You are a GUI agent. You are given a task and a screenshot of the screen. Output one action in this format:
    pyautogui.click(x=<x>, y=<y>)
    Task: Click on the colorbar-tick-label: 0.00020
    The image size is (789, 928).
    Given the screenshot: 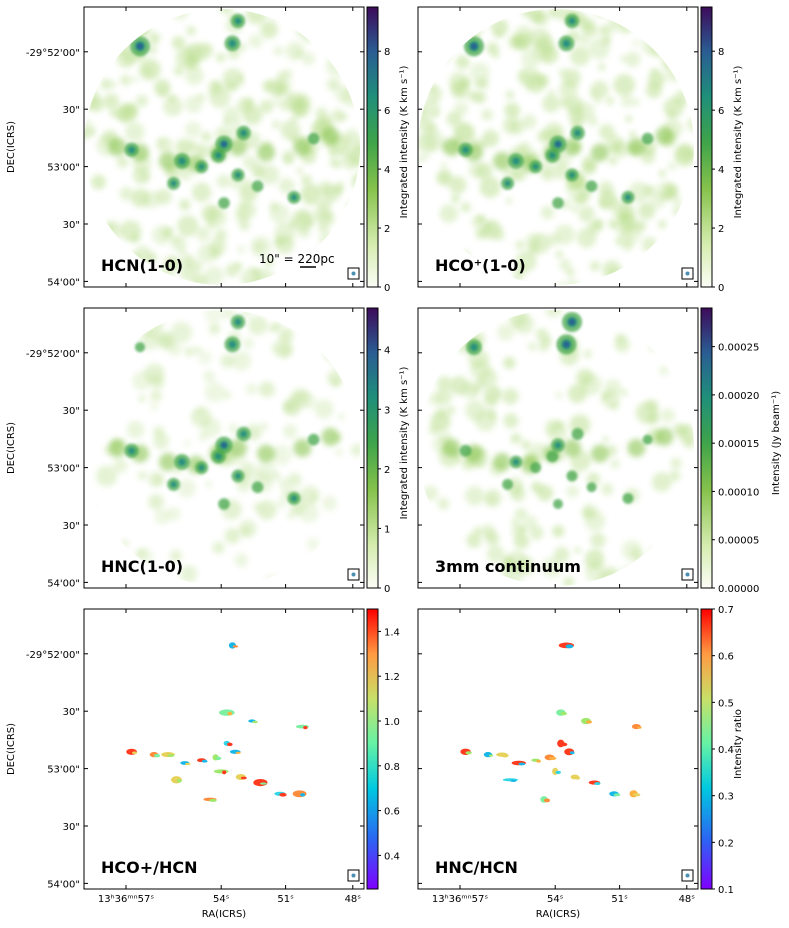 What is the action you would take?
    pyautogui.click(x=738, y=396)
    